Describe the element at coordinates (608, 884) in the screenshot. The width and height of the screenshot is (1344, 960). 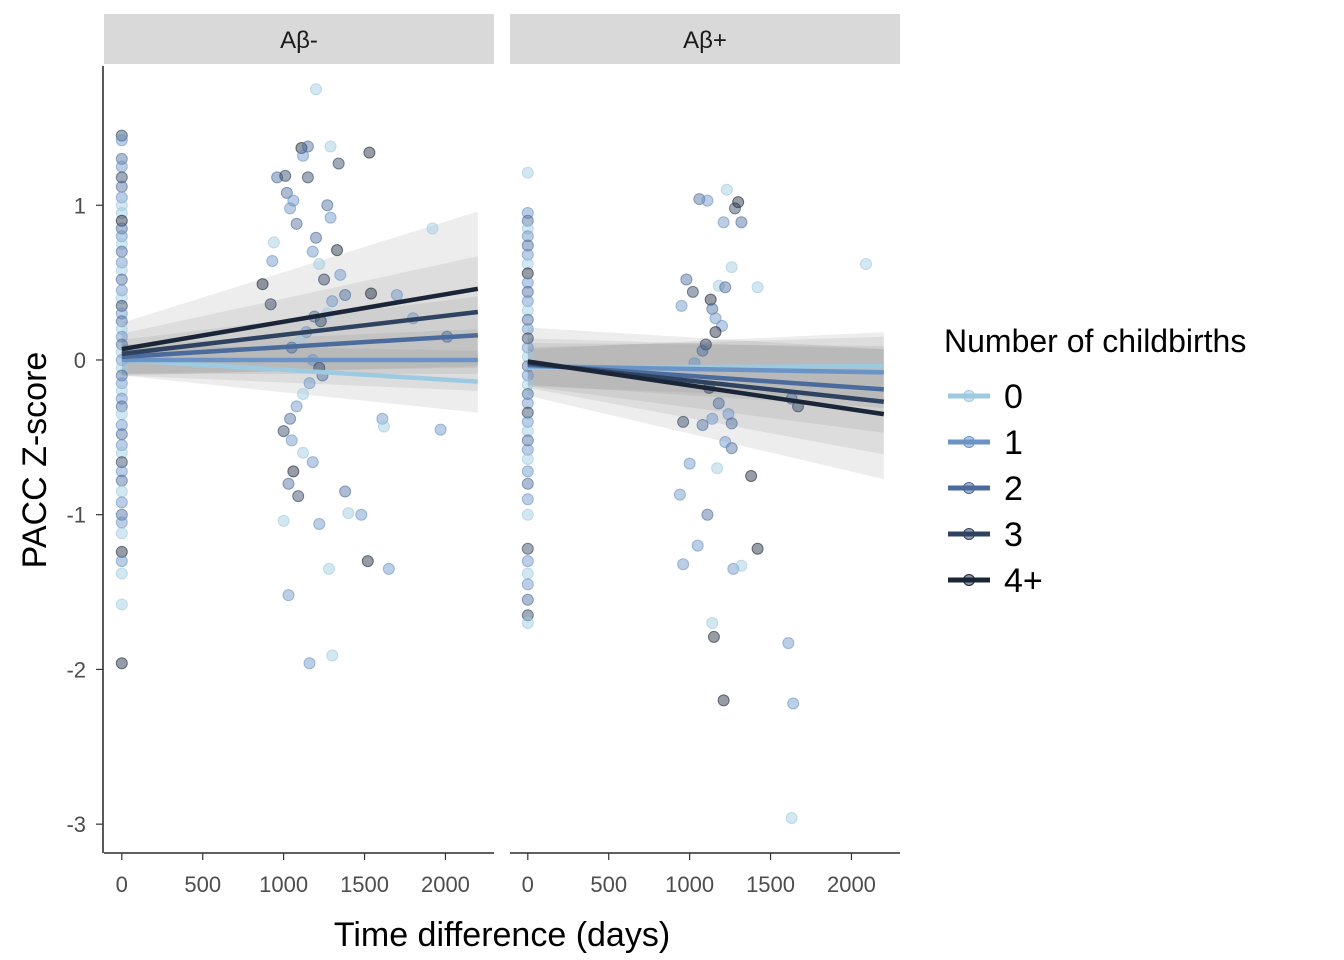
I see `x-tick-label: 500` at that location.